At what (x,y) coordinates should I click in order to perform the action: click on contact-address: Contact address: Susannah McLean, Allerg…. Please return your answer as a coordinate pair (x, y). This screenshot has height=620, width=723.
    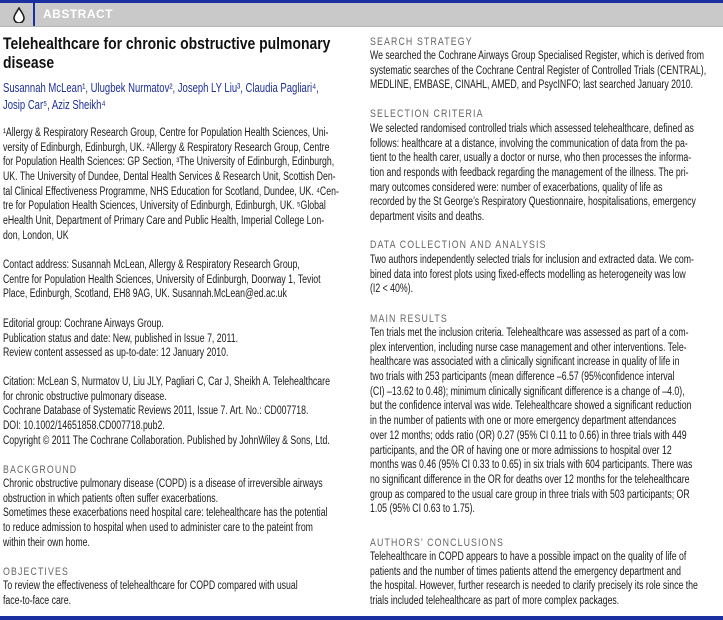
    Looking at the image, I should click on (212, 280).